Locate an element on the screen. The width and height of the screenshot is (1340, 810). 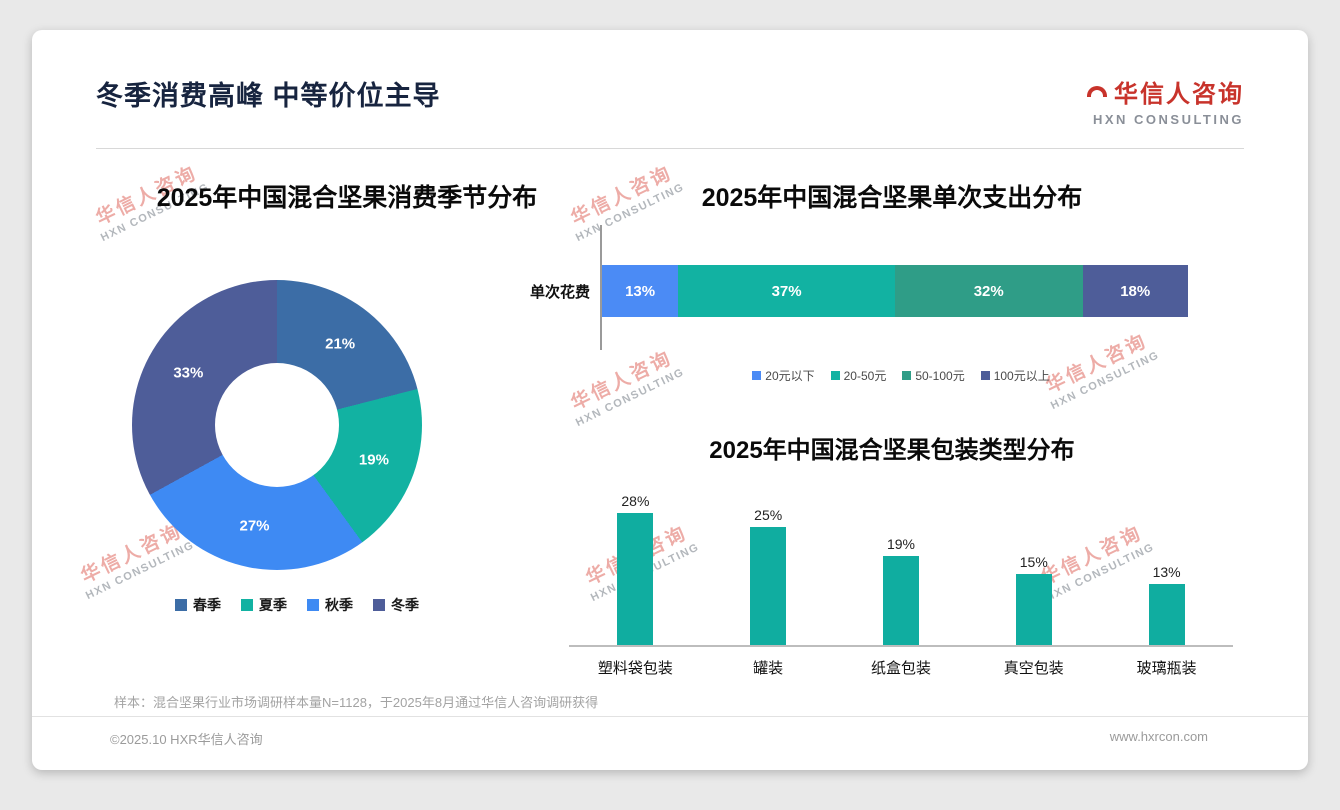
donut-value-label: 19% is located at coordinates (373, 460).